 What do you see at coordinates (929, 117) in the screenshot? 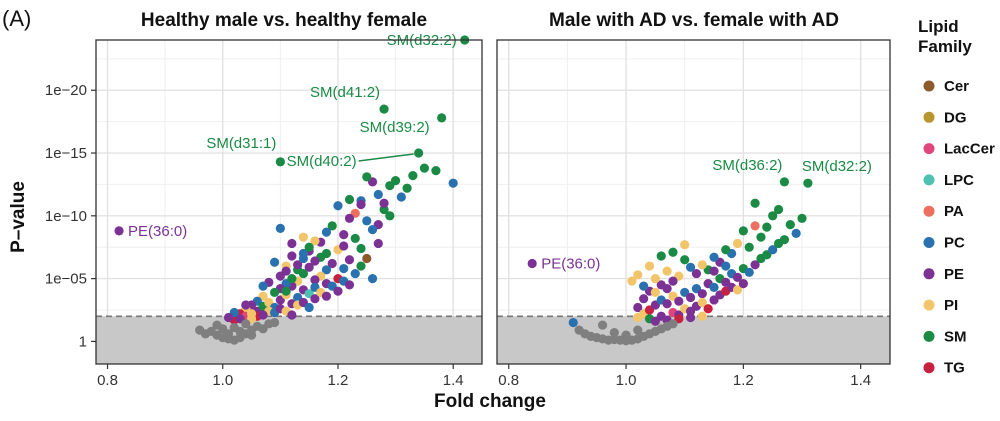
I see `legend-swatch-dg` at bounding box center [929, 117].